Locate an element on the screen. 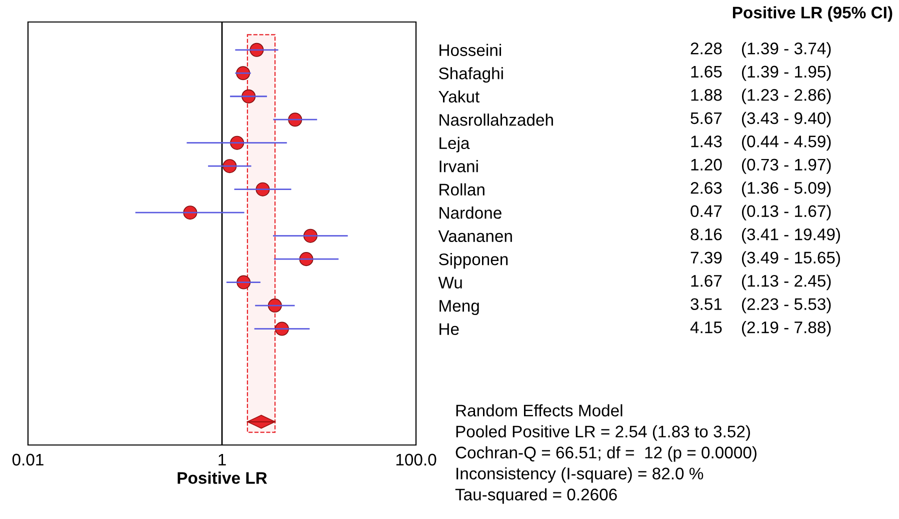 This screenshot has height=519, width=899. text: 2.28 (1.39 - 3.74) is located at coordinates (760, 50).